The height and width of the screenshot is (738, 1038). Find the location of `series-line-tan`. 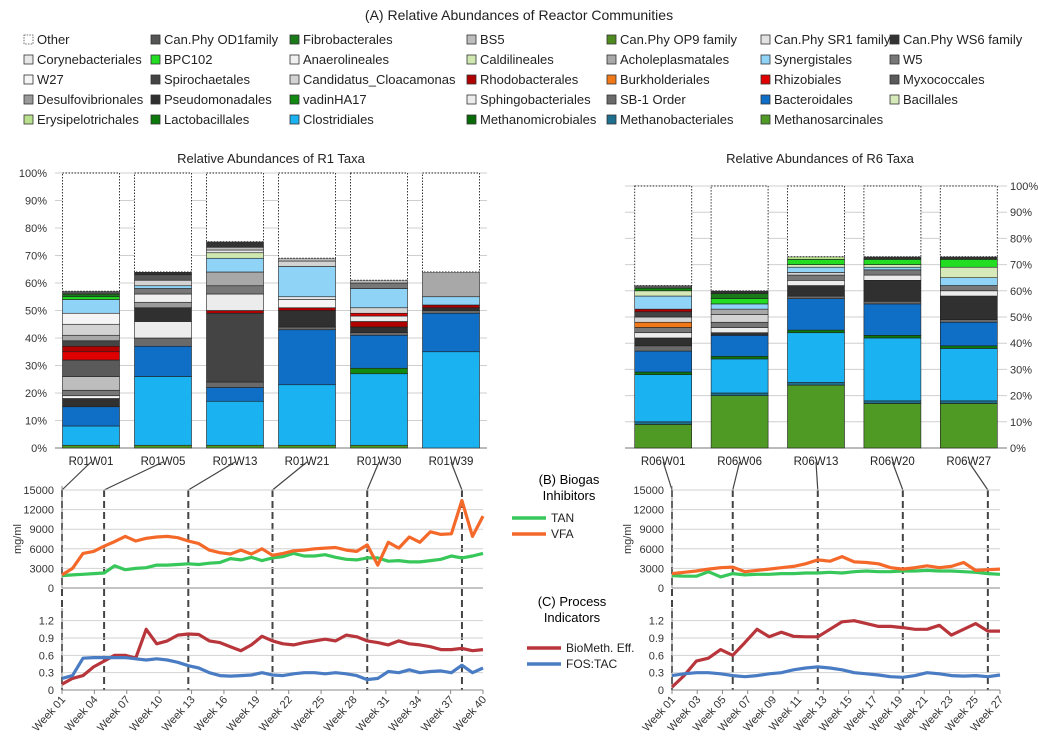

series-line-tan is located at coordinates (272, 564).